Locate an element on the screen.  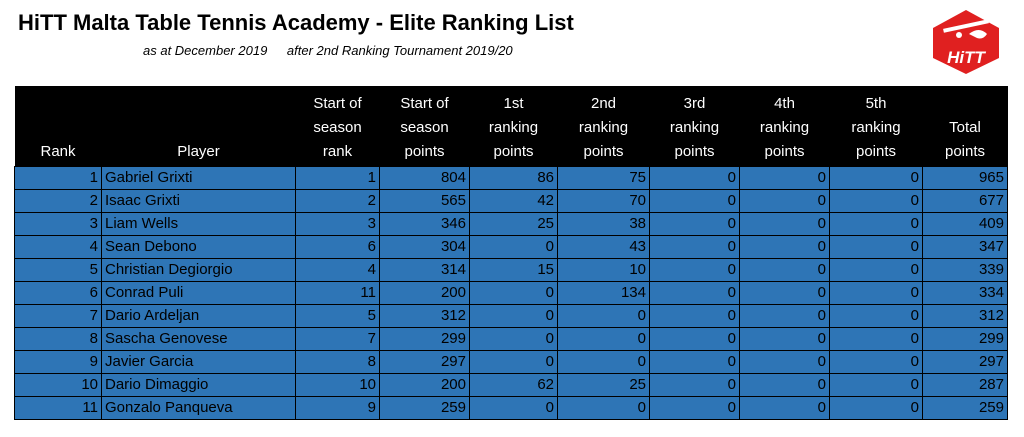
player-name-cell: Dario Ardeljan is located at coordinates (198, 316).